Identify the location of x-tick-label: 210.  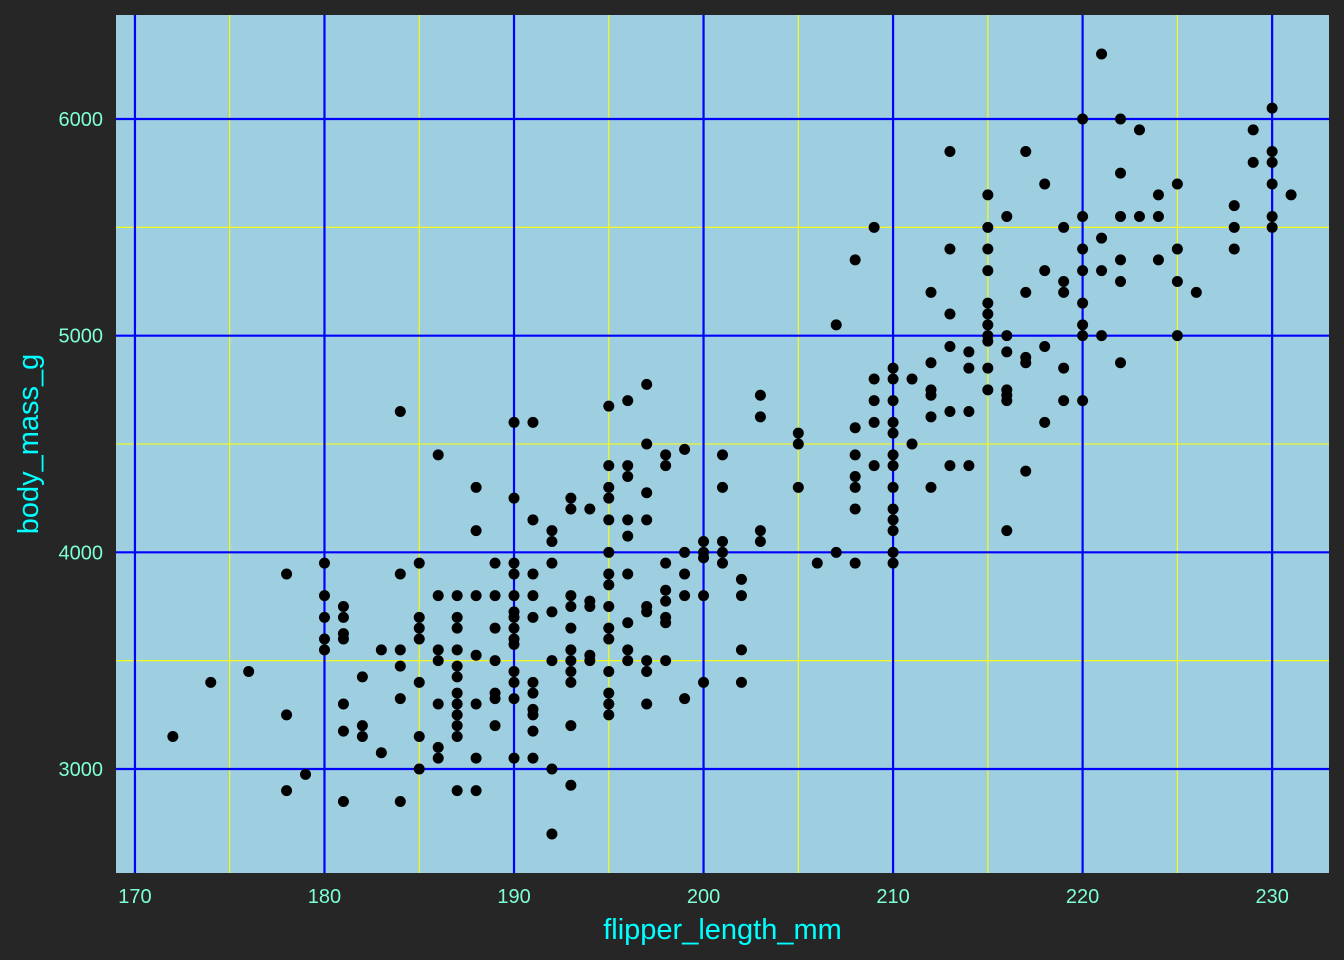
(892, 897).